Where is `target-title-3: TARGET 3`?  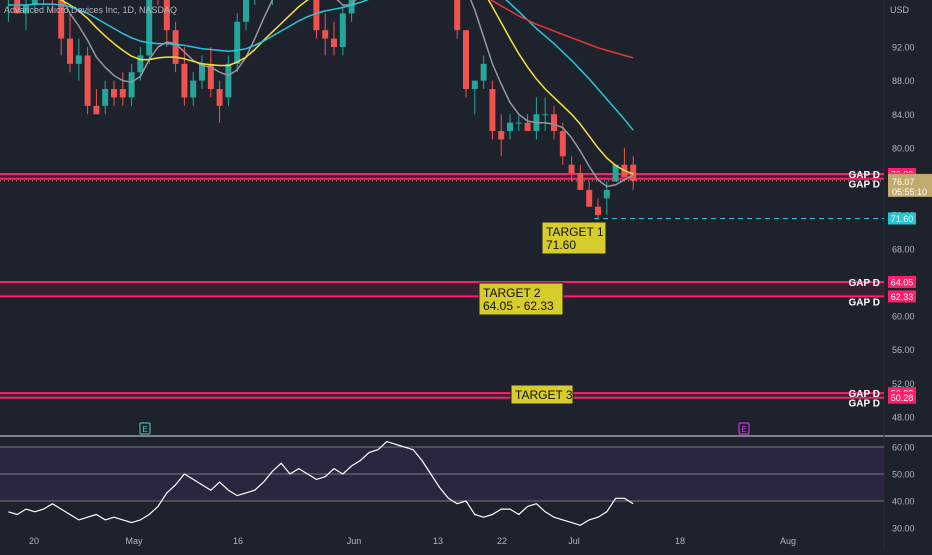
target-title-3: TARGET 3 is located at coordinates (544, 395).